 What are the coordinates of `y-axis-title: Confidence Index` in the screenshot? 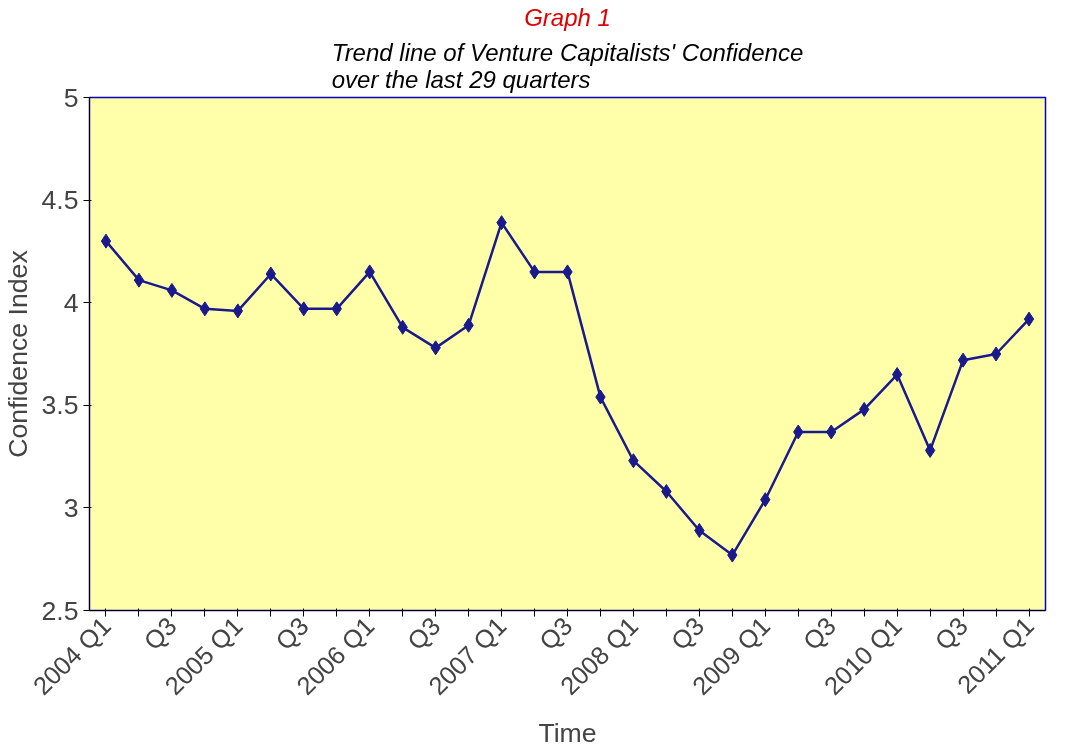 It's located at (18, 353).